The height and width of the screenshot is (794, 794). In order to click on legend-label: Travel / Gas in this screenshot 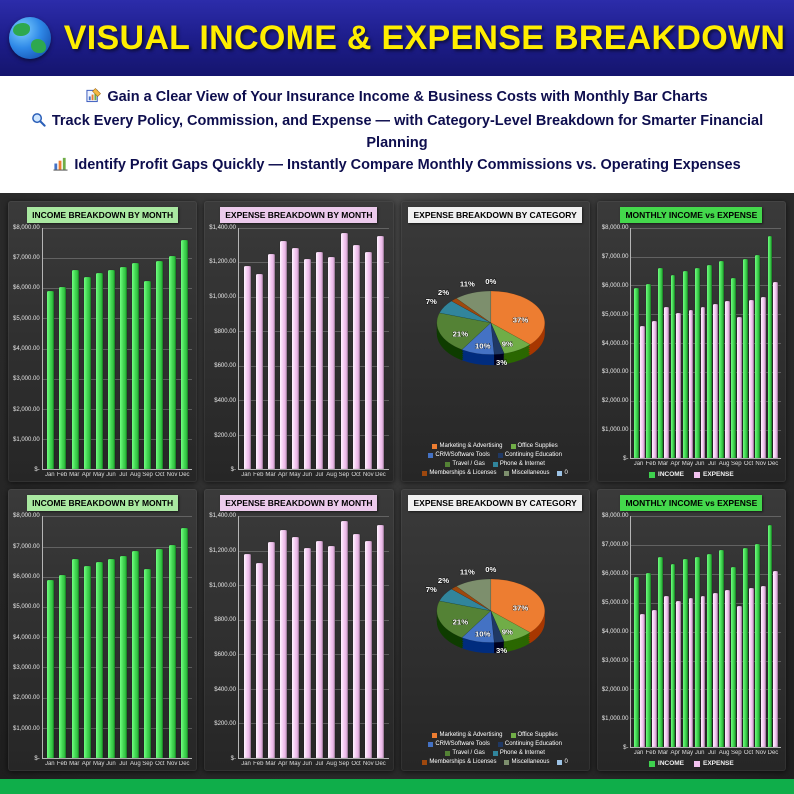, I will do `click(468, 753)`.